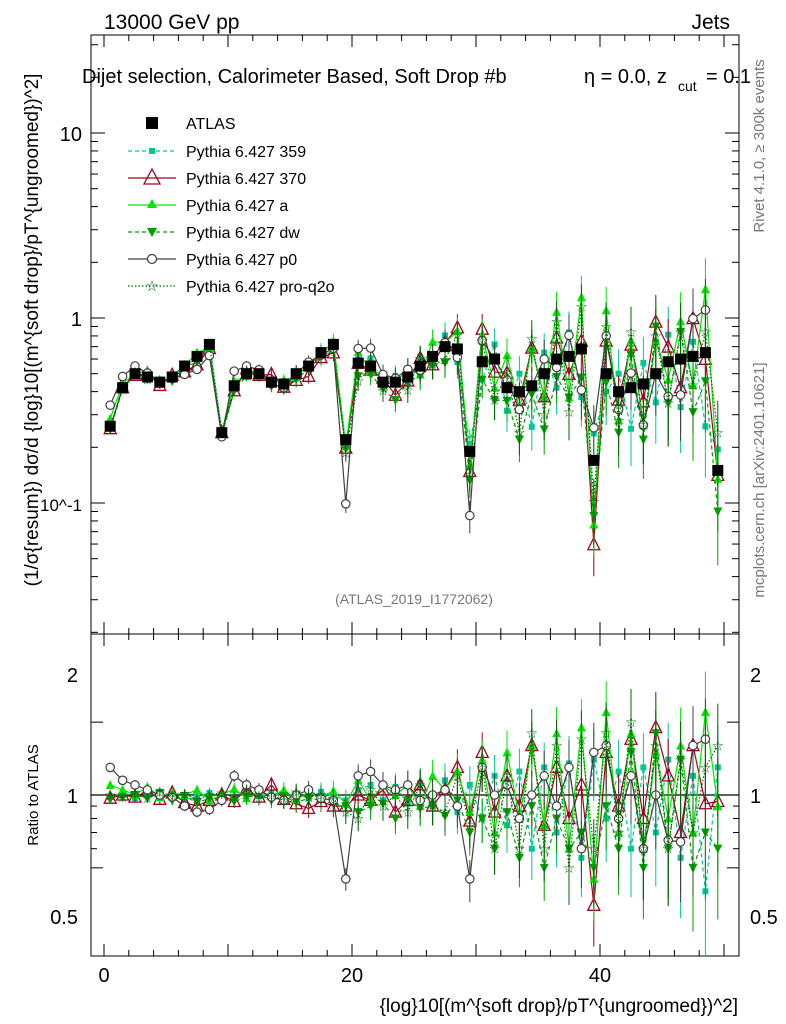 The image size is (786, 1024). Describe the element at coordinates (759, 479) in the screenshot. I see `mcplots-label: mcplots.cern.ch [arXiv:2401.10621]` at that location.